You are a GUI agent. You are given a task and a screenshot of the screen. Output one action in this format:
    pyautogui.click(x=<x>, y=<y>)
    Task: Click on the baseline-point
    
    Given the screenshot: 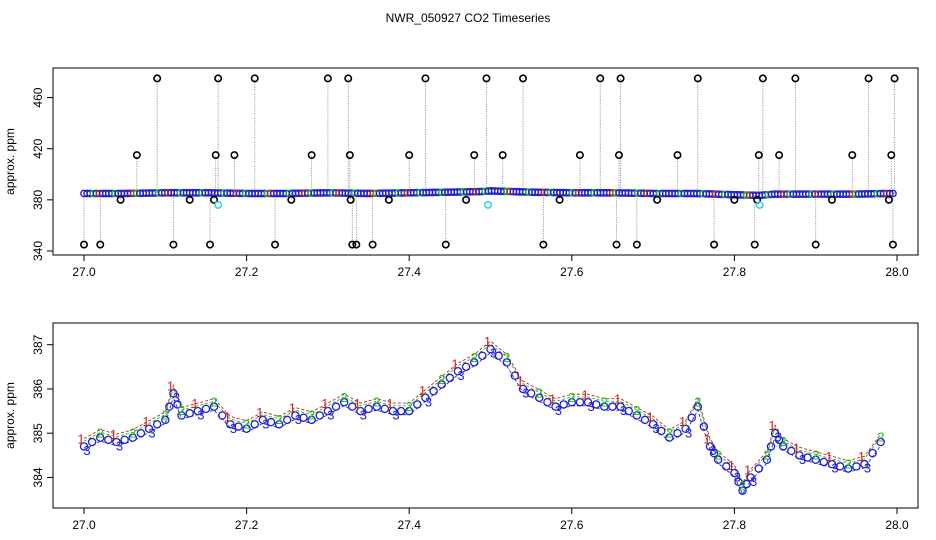 What is the action you would take?
    pyautogui.click(x=893, y=193)
    